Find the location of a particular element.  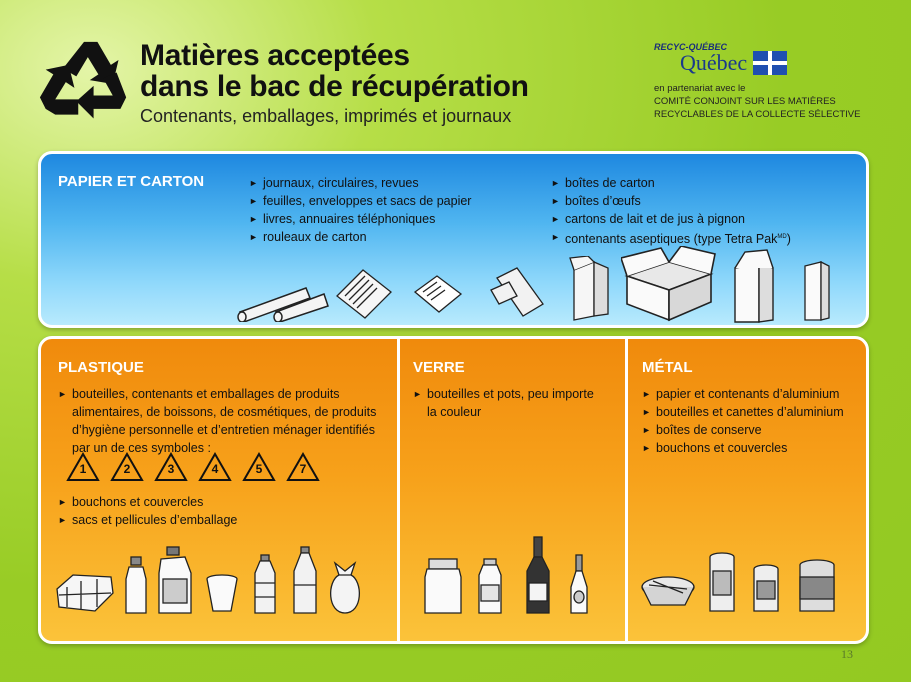

resin-number: 7 is located at coordinates (303, 469).